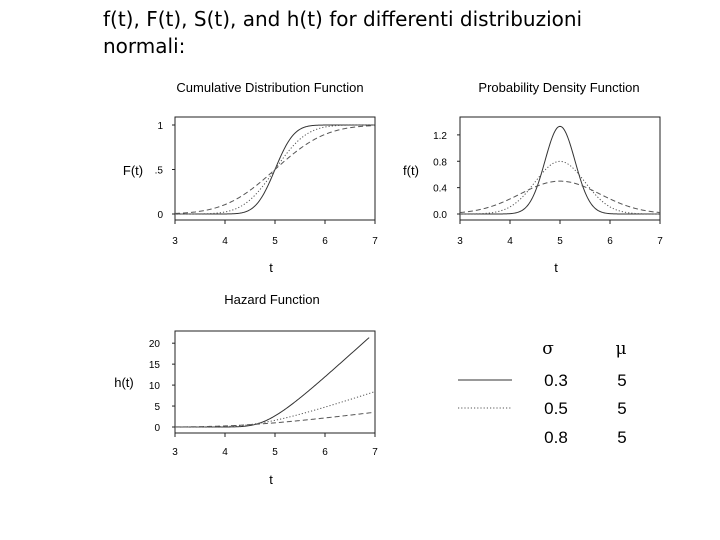  What do you see at coordinates (556, 437) in the screenshot?
I see `legend-sigma-value: 0.8` at bounding box center [556, 437].